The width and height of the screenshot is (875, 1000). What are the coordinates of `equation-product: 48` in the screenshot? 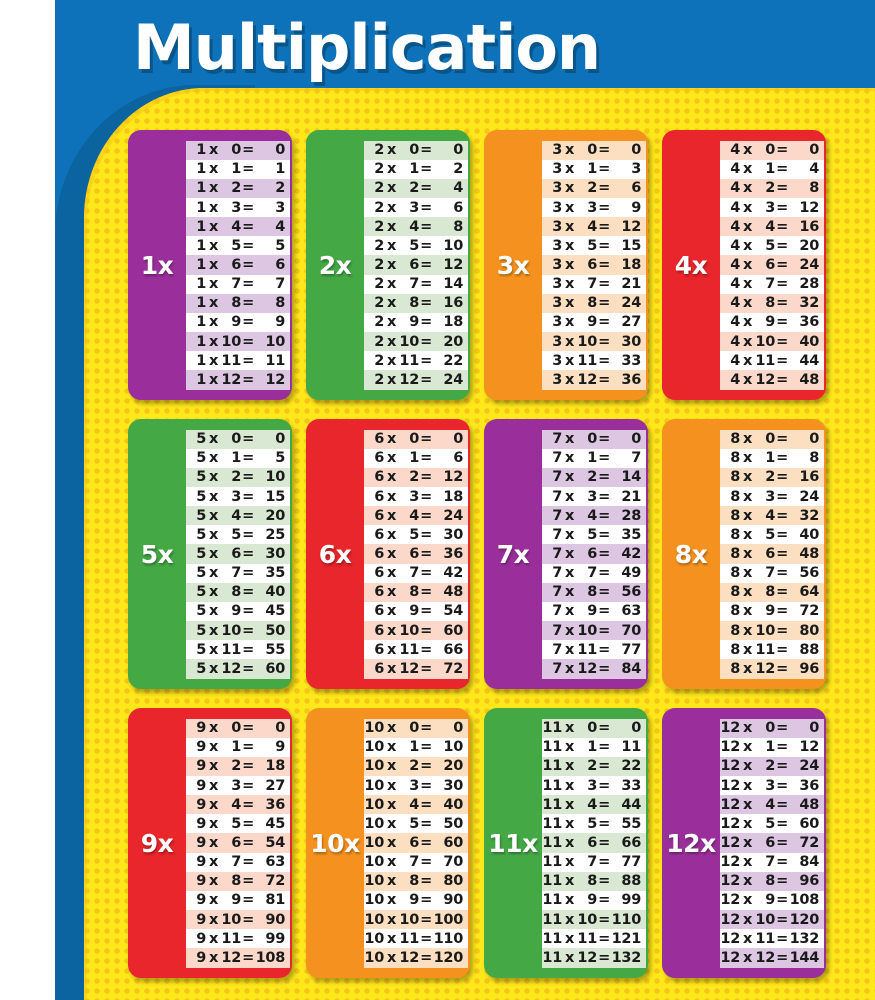 It's located at (809, 804).